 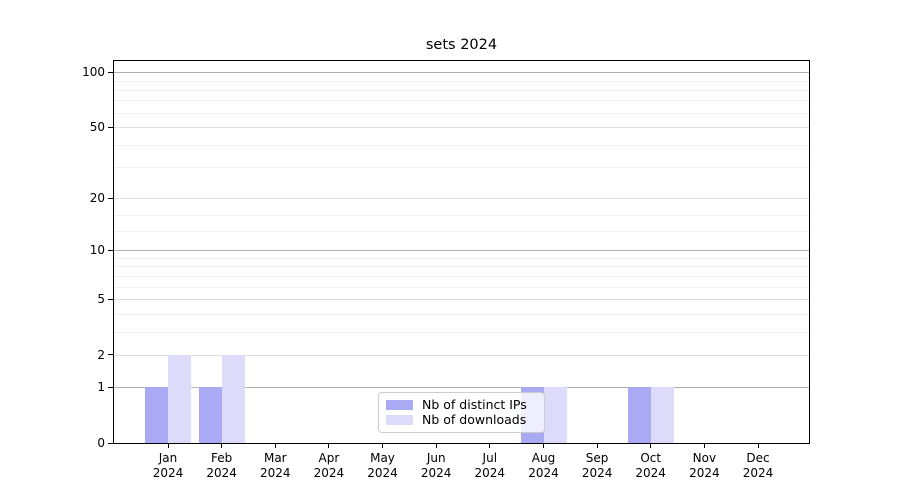 I want to click on x-tick-label-mar: Mar 2024, so click(x=275, y=466).